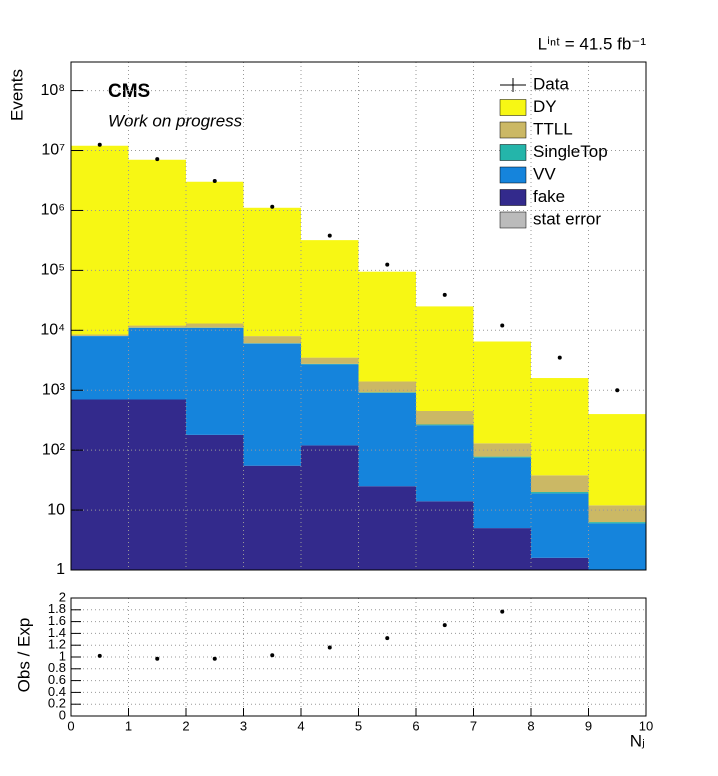 The width and height of the screenshot is (718, 776). What do you see at coordinates (358, 657) in the screenshot?
I see `frame` at bounding box center [358, 657].